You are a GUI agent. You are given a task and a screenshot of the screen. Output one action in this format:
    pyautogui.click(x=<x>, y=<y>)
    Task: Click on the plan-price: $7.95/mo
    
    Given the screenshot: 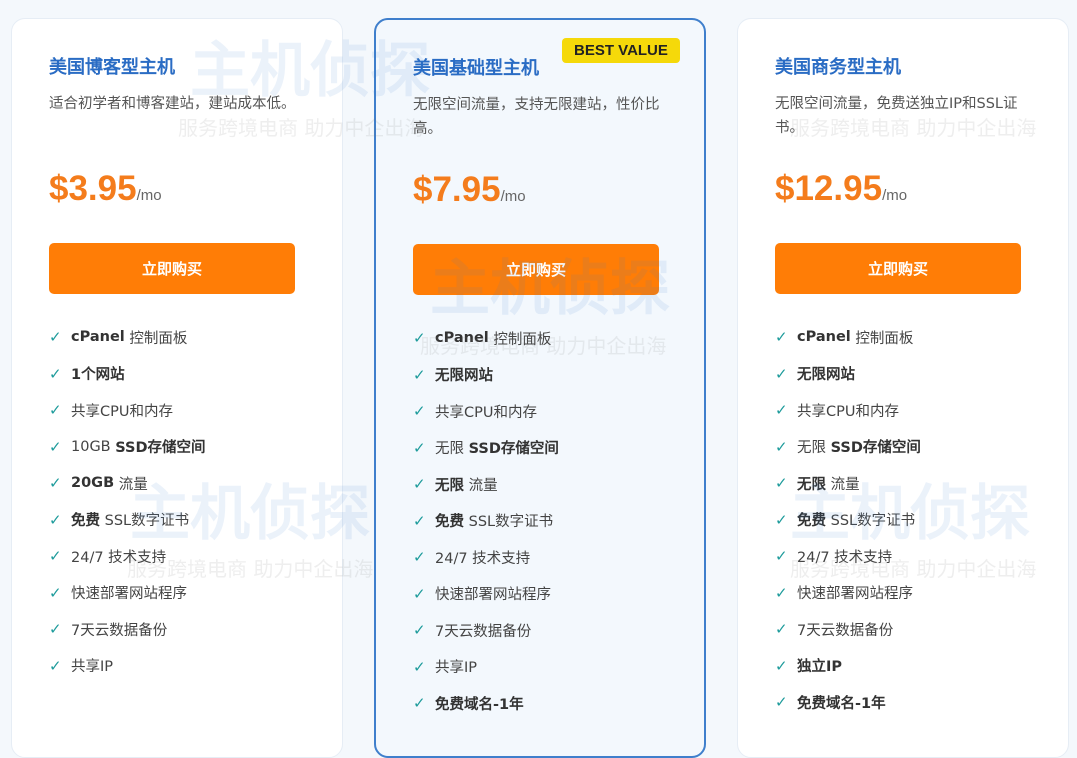 What is the action you would take?
    pyautogui.click(x=469, y=190)
    